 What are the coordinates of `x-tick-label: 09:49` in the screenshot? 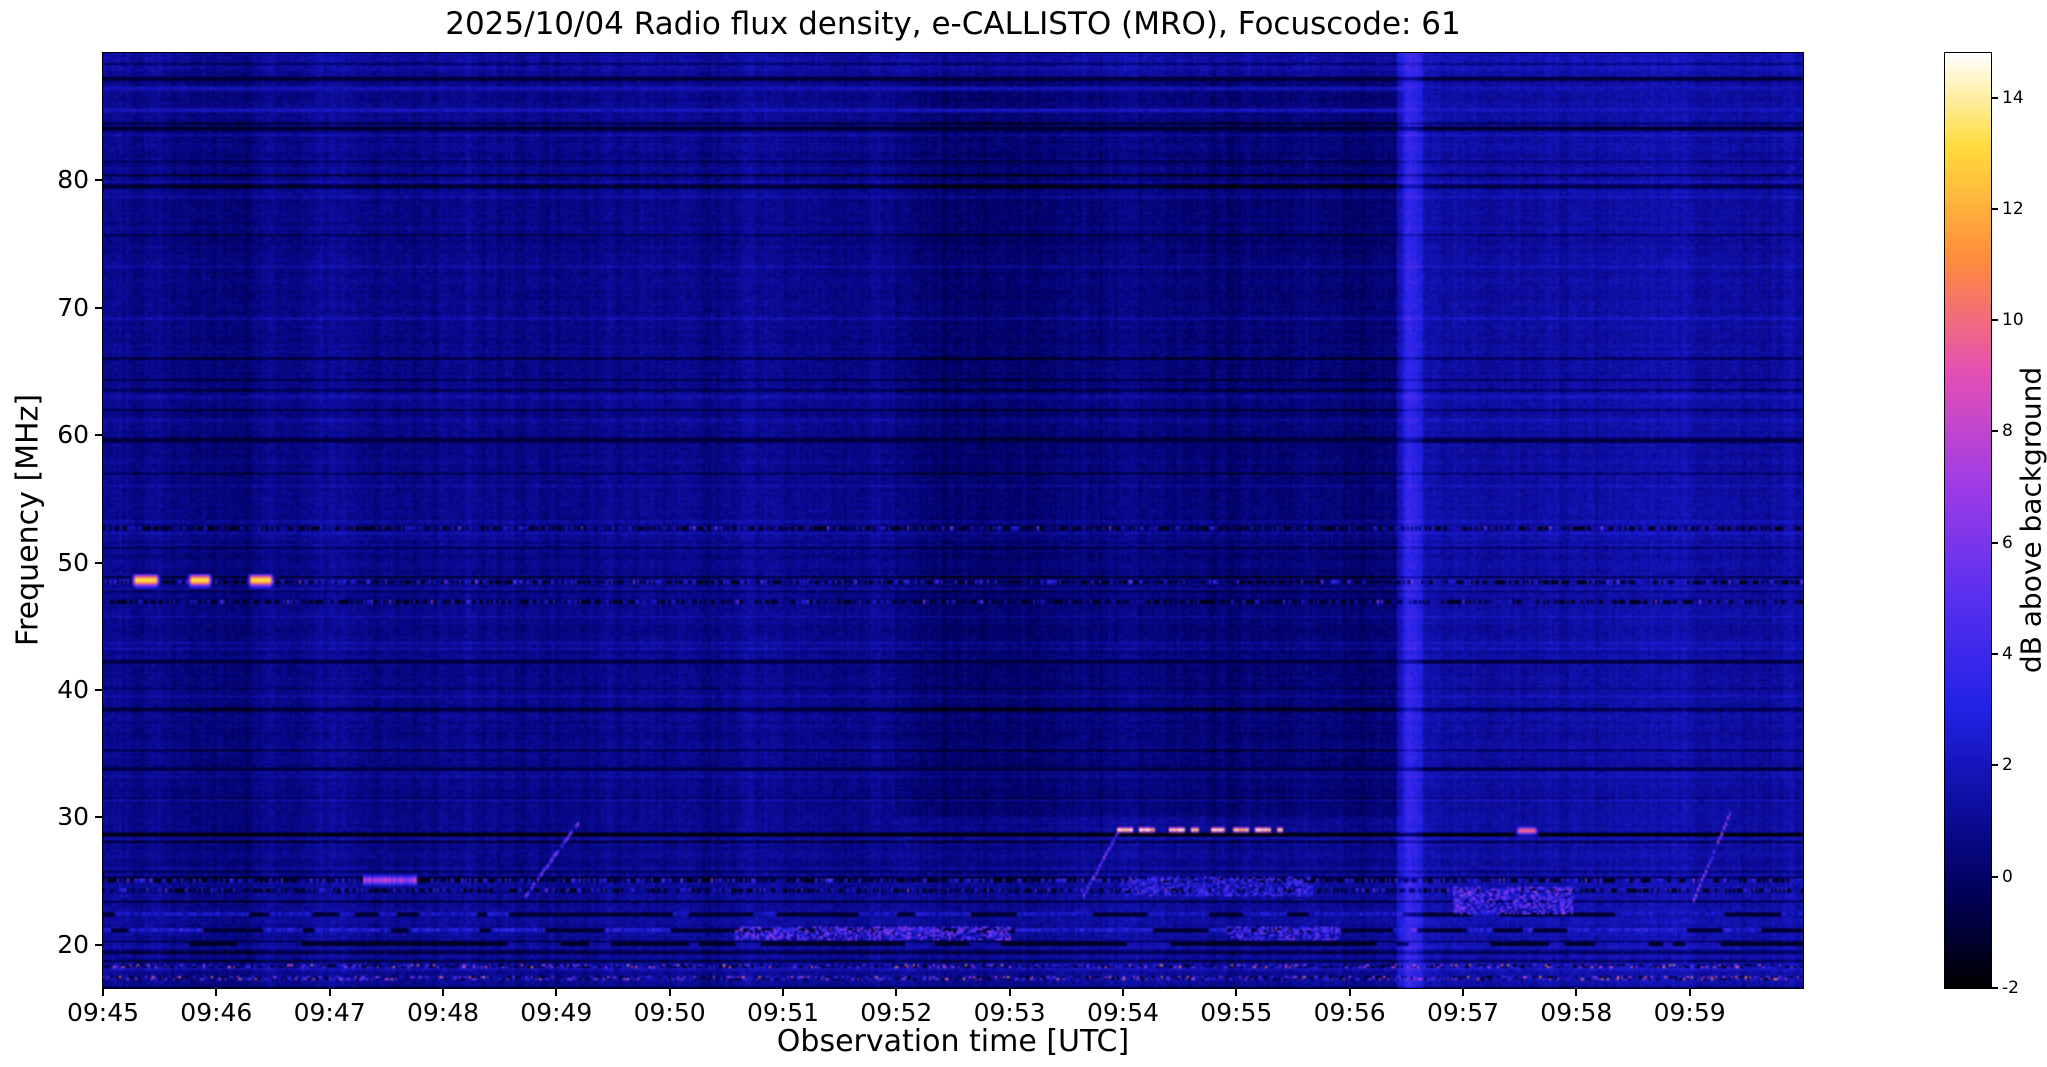 It's located at (556, 1012).